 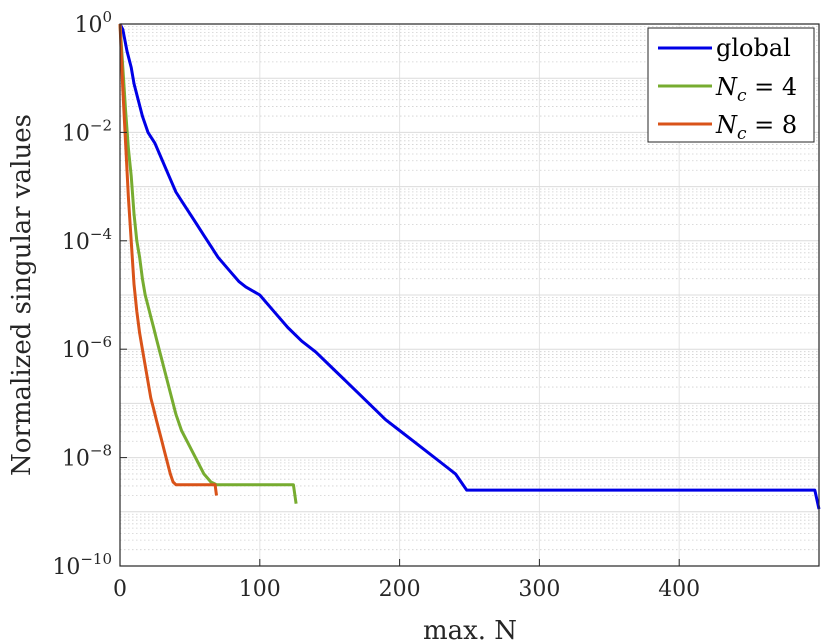 What do you see at coordinates (470, 630) in the screenshot?
I see `x-axis-label: max. N` at bounding box center [470, 630].